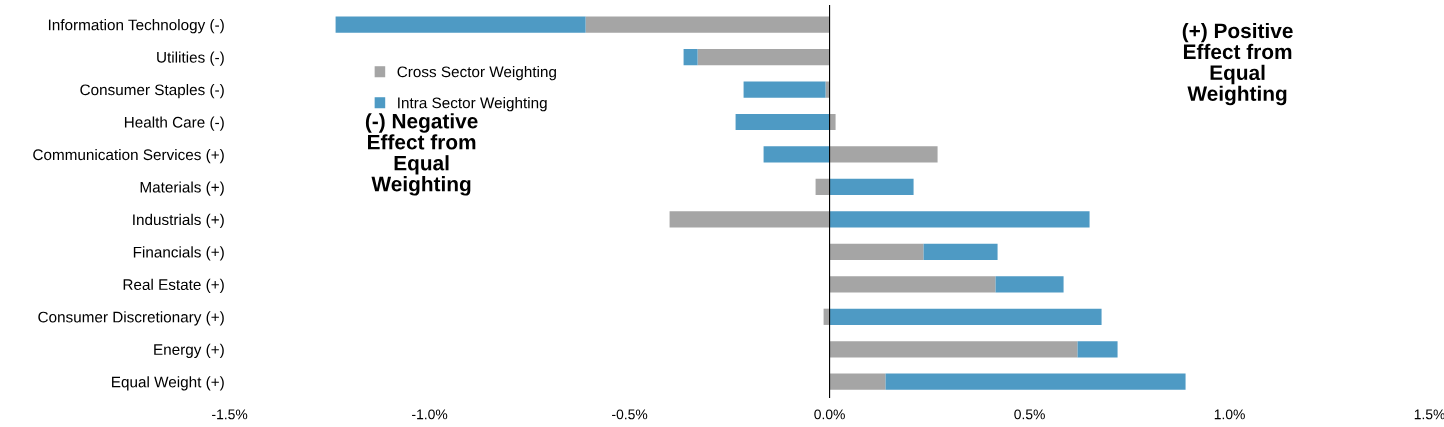  I want to click on y-tick-label: Equal Weight (+), so click(168, 383).